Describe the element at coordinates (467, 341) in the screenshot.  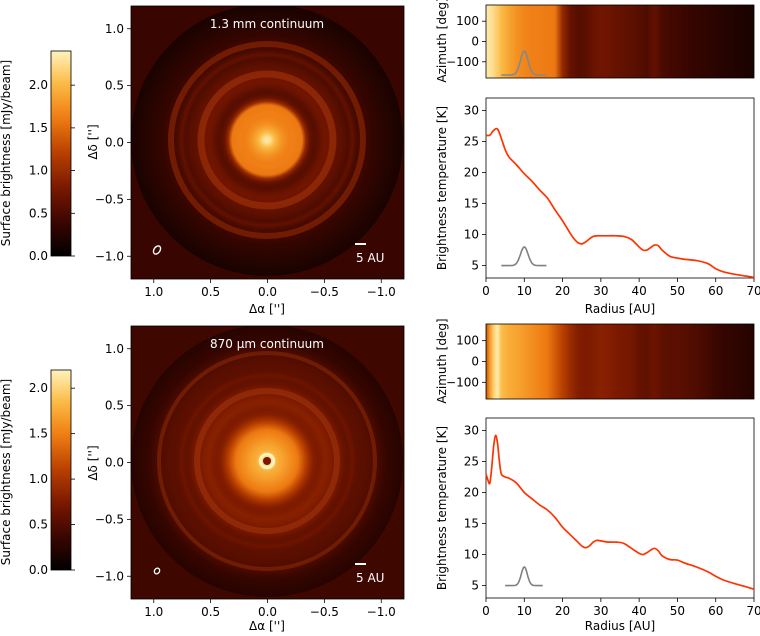
I see `azimuth-ytick-label: 100` at that location.